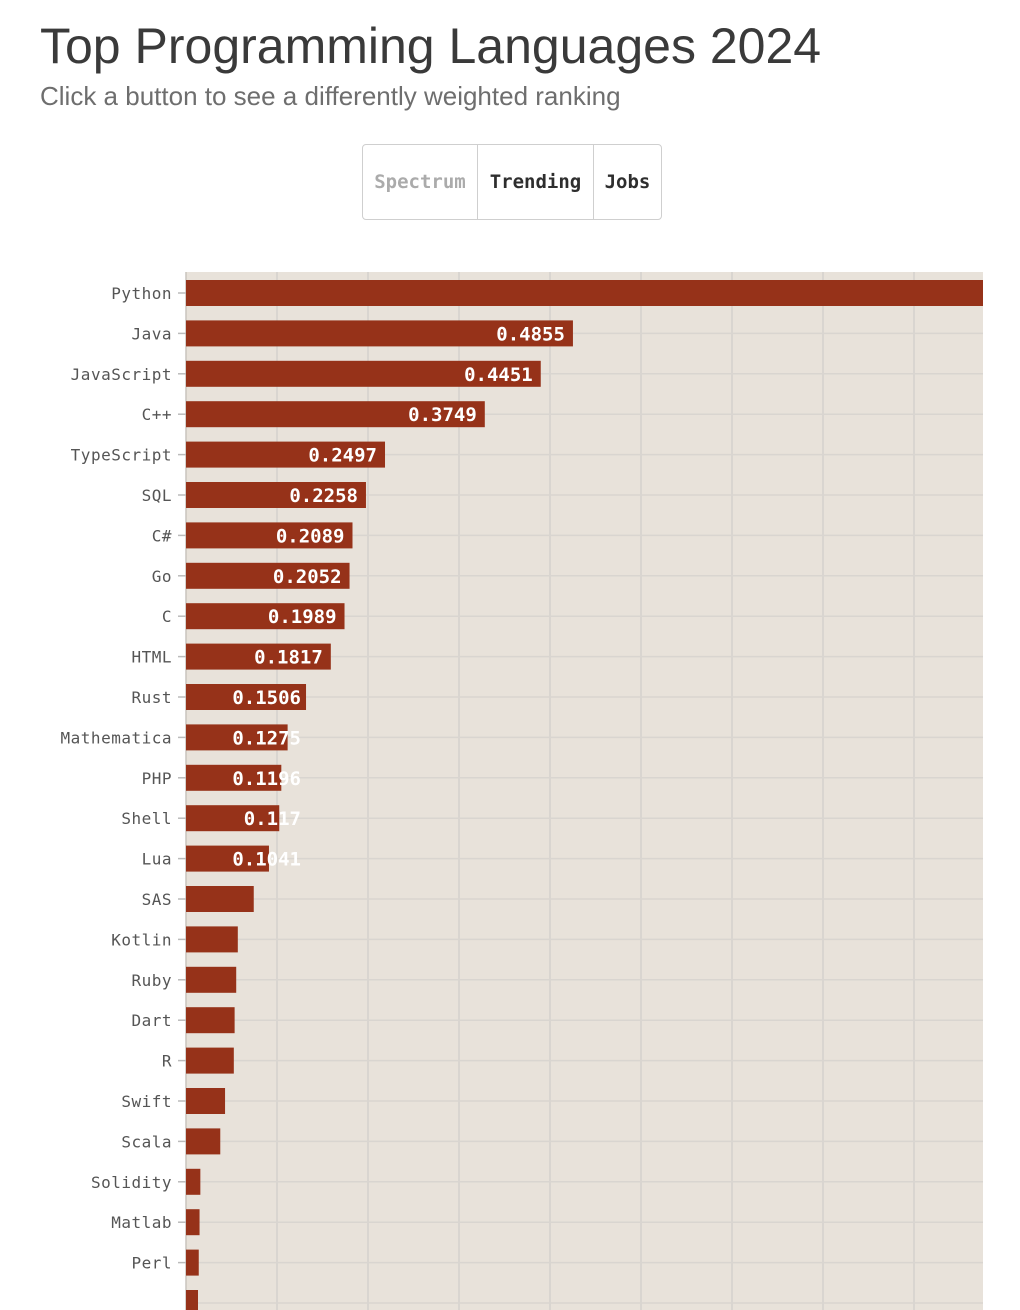 The height and width of the screenshot is (1310, 1020). Describe the element at coordinates (157, 899) in the screenshot. I see `category-label: SAS` at that location.